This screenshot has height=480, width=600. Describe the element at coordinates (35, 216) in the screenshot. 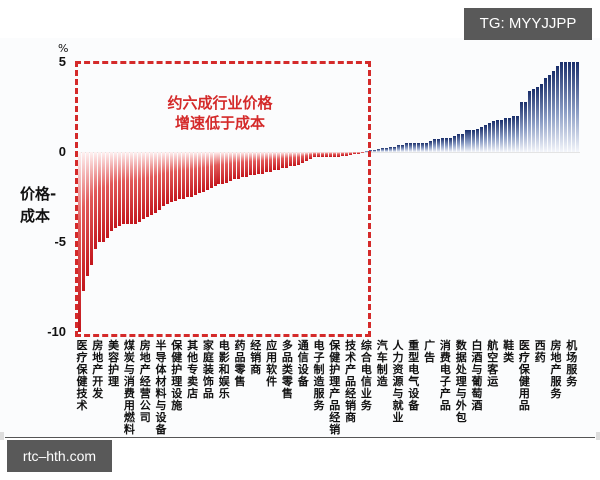

I see `y-axis-label-line2: 成本` at that location.